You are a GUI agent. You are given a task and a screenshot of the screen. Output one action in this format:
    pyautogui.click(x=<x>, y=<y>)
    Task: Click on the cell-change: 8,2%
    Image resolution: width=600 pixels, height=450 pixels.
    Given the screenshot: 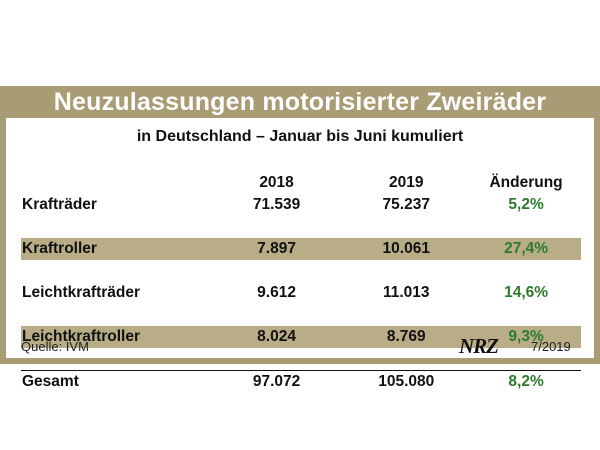 What is the action you would take?
    pyautogui.click(x=526, y=381)
    